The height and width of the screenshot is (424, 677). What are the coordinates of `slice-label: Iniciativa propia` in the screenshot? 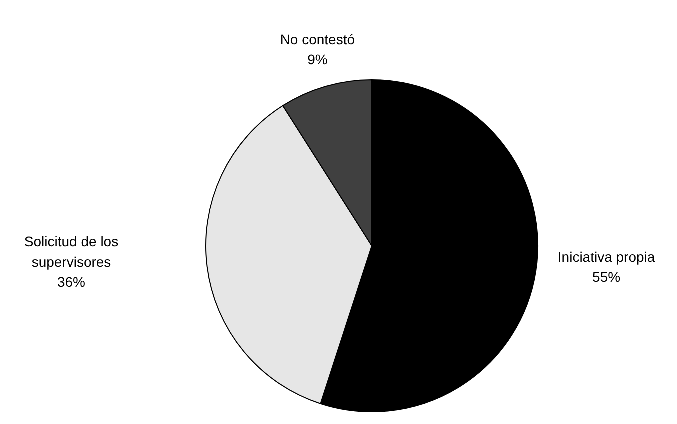 It's located at (607, 256).